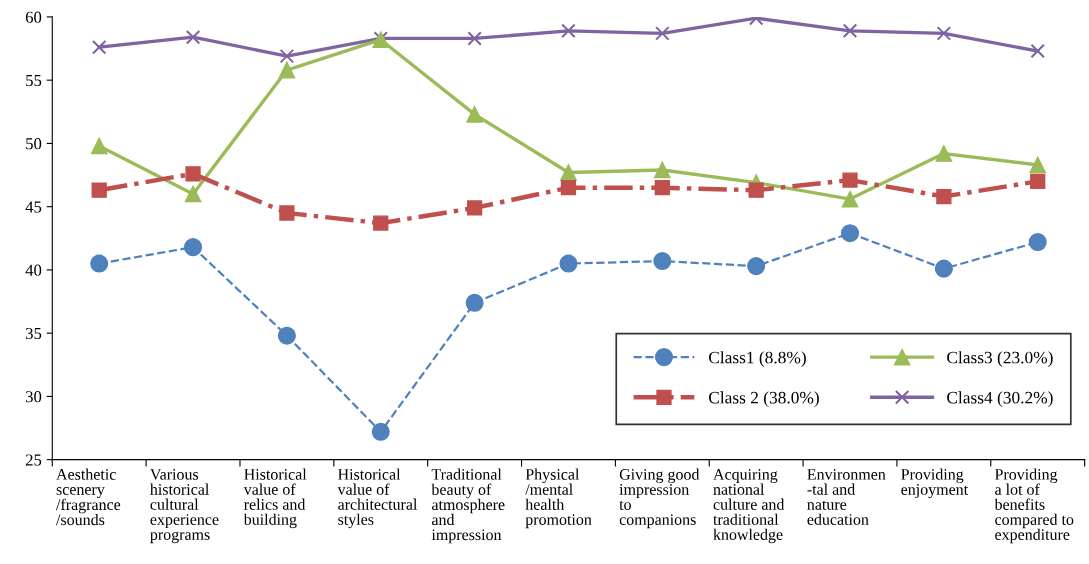 The width and height of the screenshot is (1089, 564). I want to click on y-tick-label: 60, so click(33, 17).